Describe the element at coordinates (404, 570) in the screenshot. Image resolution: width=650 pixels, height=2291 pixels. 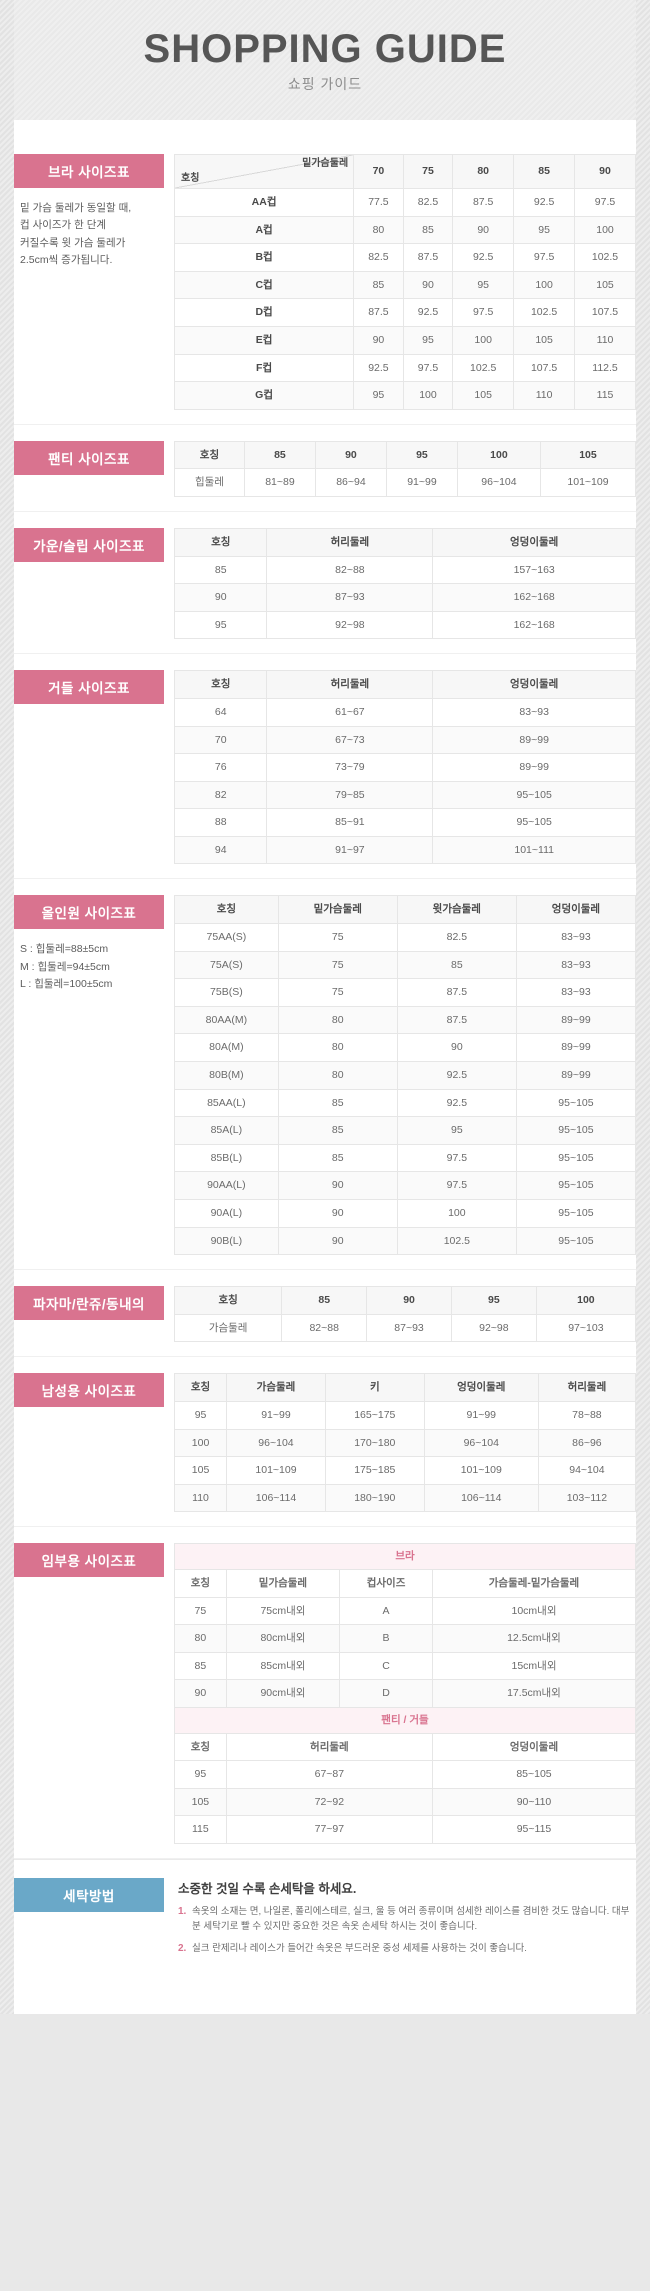
I see `table-row: 85 82~88 157~163` at that location.